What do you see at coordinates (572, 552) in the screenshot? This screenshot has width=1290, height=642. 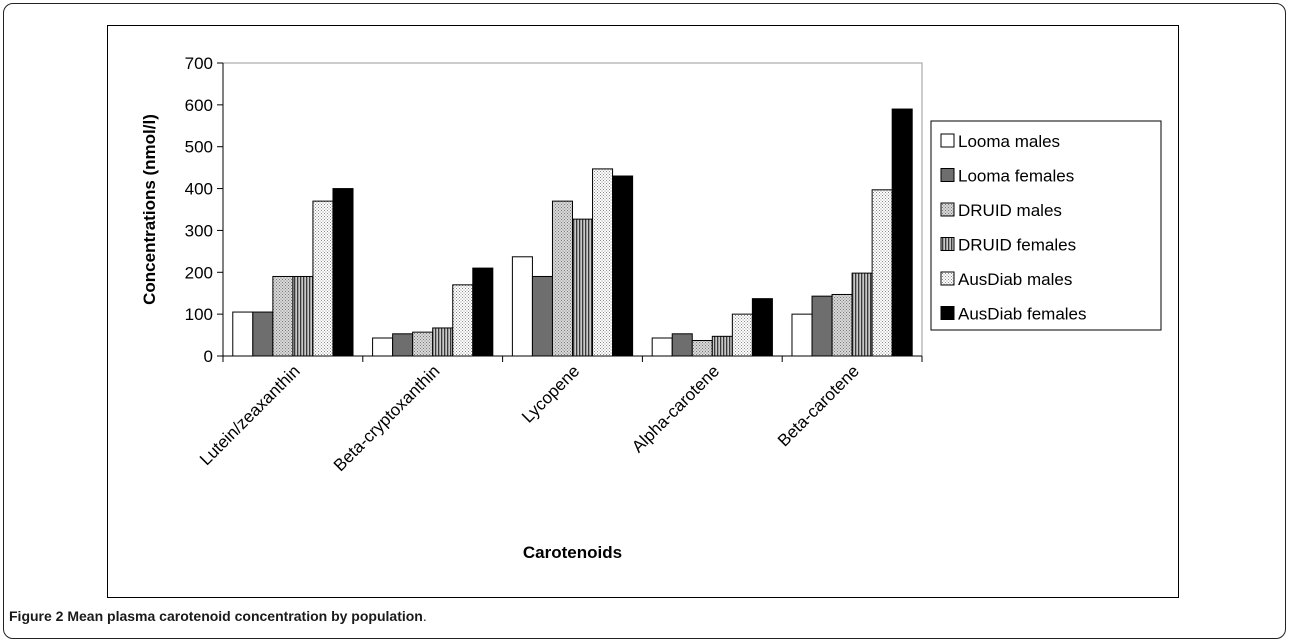 I see `x-axis-title: Carotenoids` at bounding box center [572, 552].